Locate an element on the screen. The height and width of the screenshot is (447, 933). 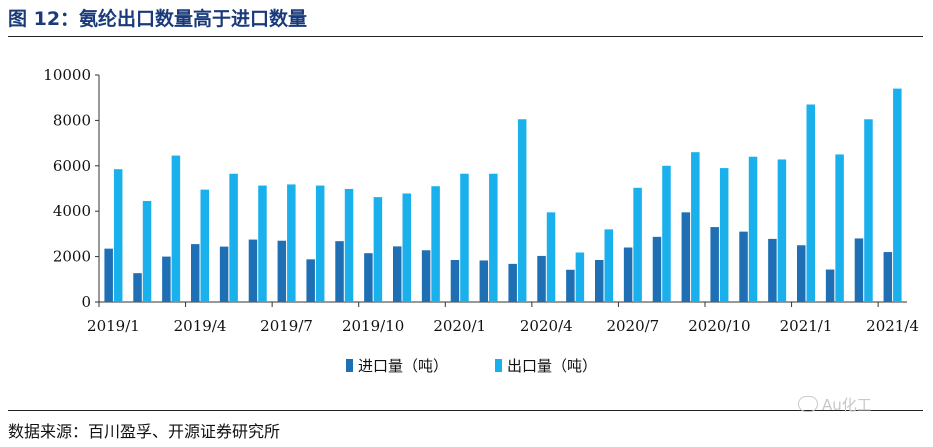
x-tick-label: 2021/4 is located at coordinates (892, 326).